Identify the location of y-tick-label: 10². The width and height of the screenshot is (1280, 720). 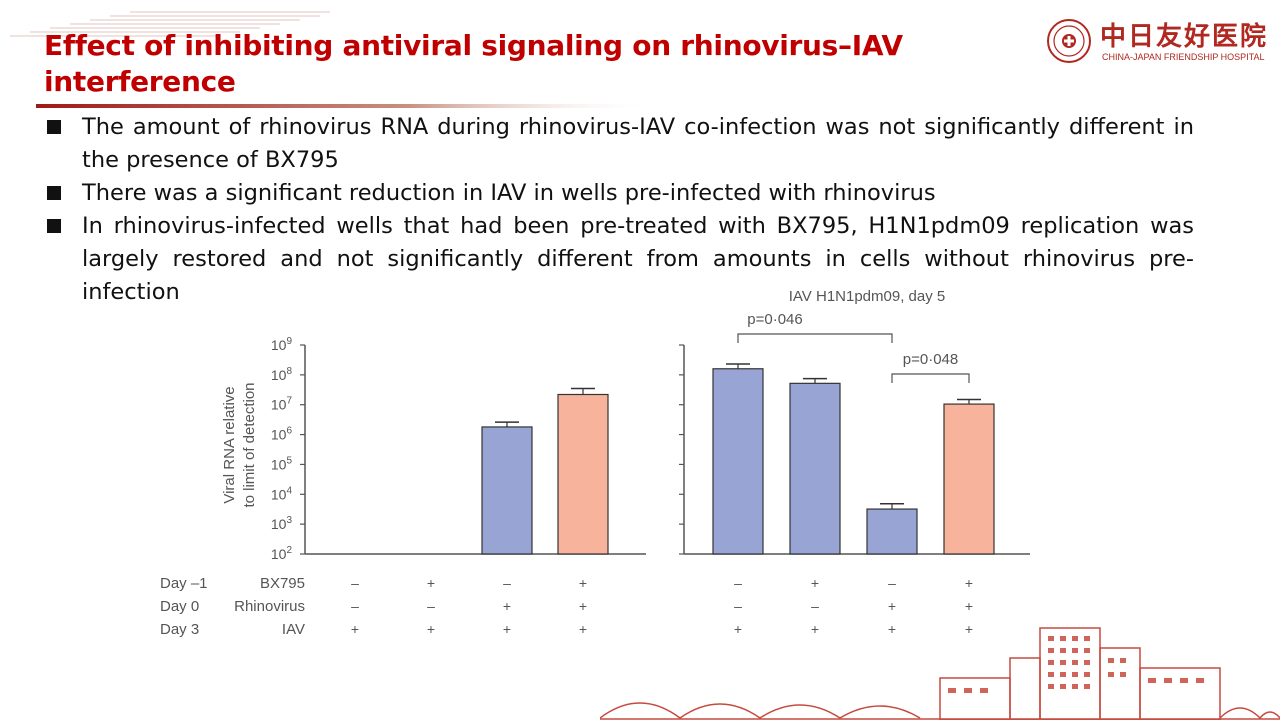
(282, 553).